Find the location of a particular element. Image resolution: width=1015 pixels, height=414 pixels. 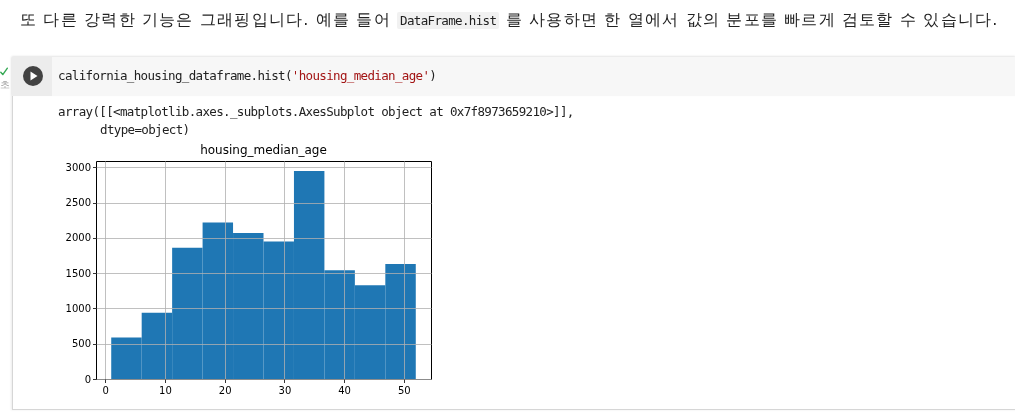

text: DataFrame.hist is located at coordinates (448, 20).